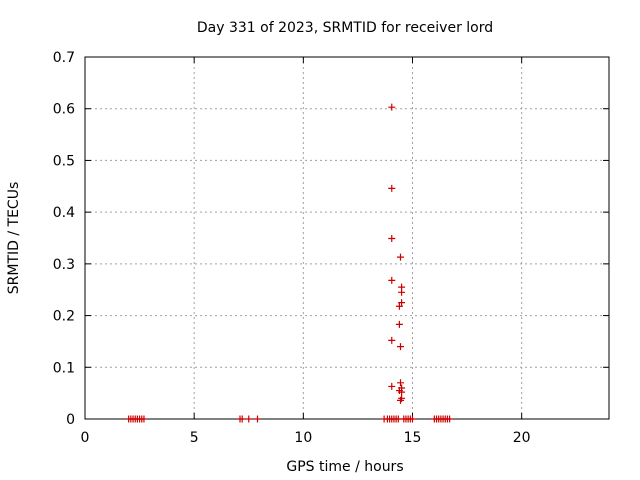 This screenshot has width=640, height=480. Describe the element at coordinates (194, 438) in the screenshot. I see `x-tick-label: 5` at that location.